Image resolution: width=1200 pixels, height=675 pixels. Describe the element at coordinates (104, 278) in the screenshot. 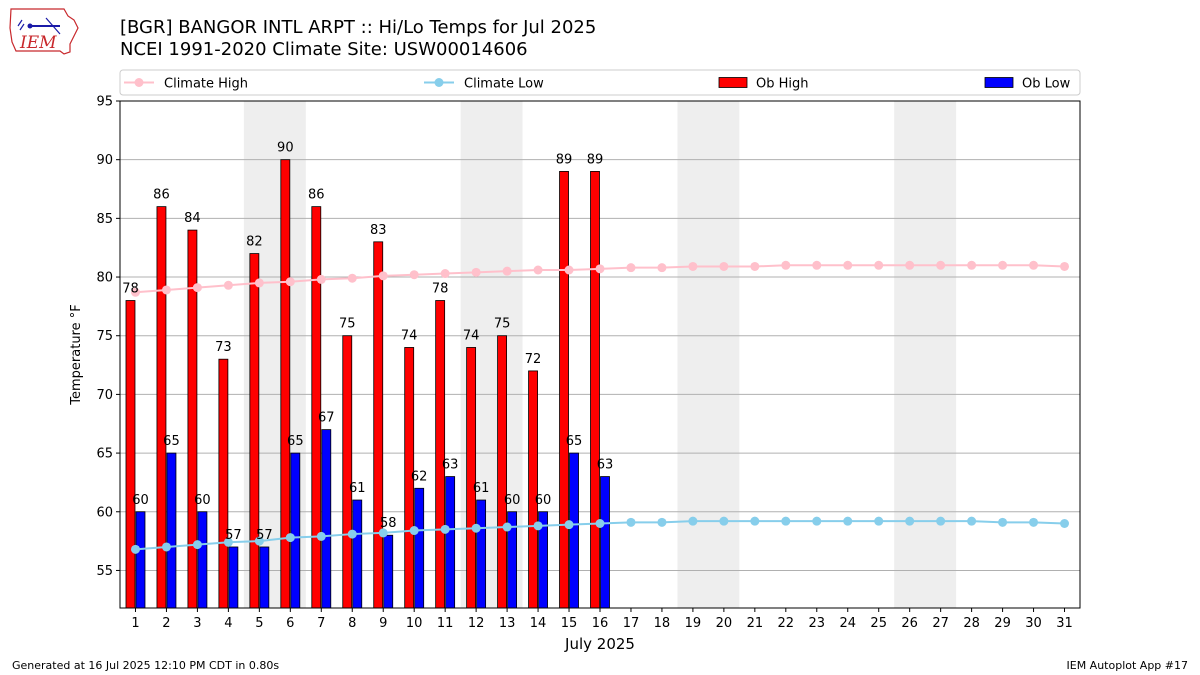

I see `y-tick-label: 80` at that location.